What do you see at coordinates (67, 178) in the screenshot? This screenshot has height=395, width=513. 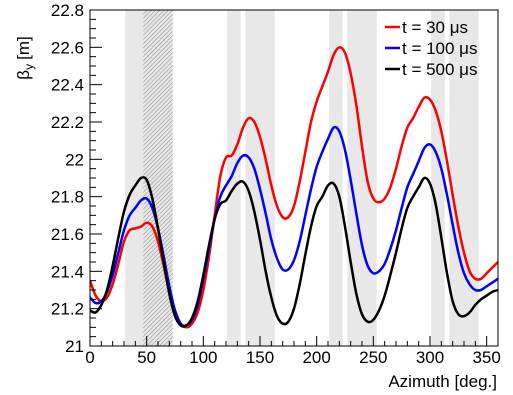 I see `y-tick-labels: 21 21.2 21.4 21.6 21.8 22 22.2 22.4 22.6 22.8` at bounding box center [67, 178].